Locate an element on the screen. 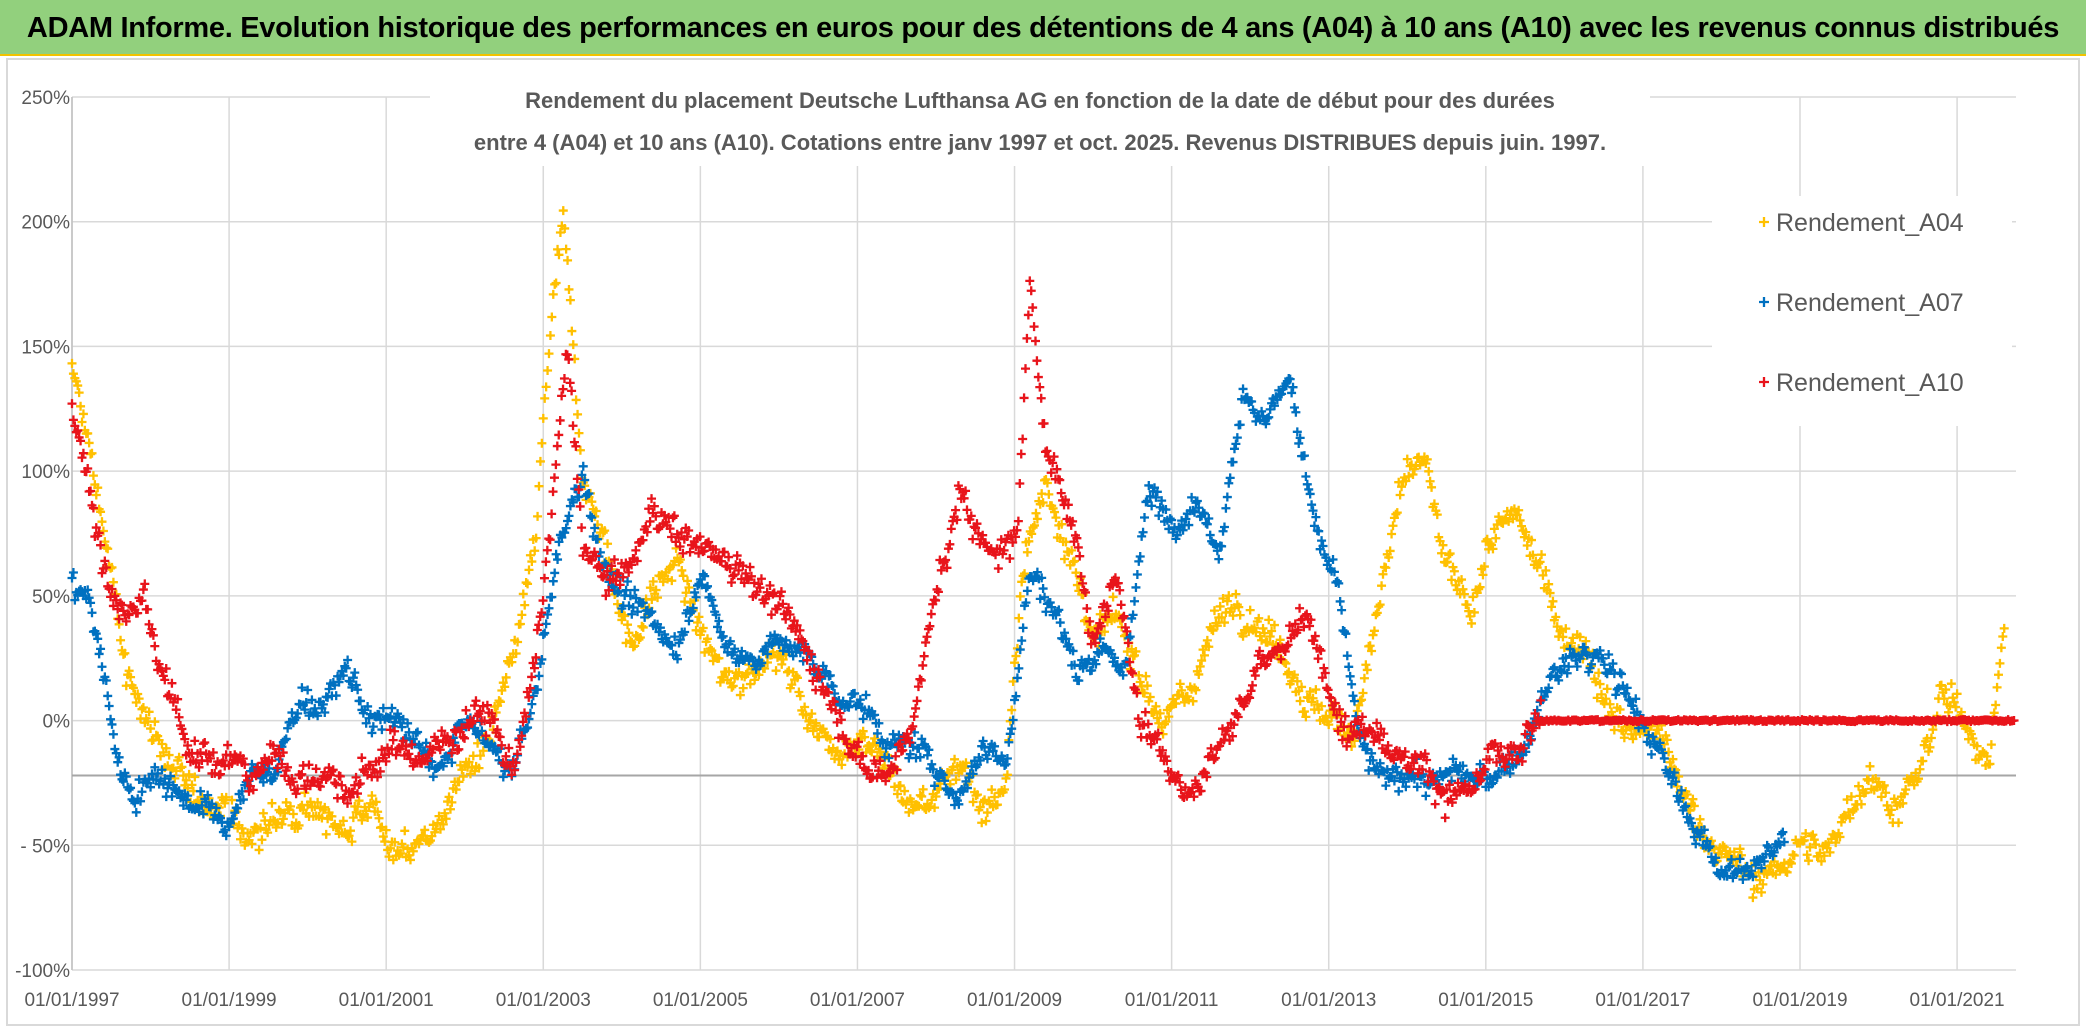 Image resolution: width=2086 pixels, height=1032 pixels. x-tick-label: 01/01/2017 is located at coordinates (1642, 1000).